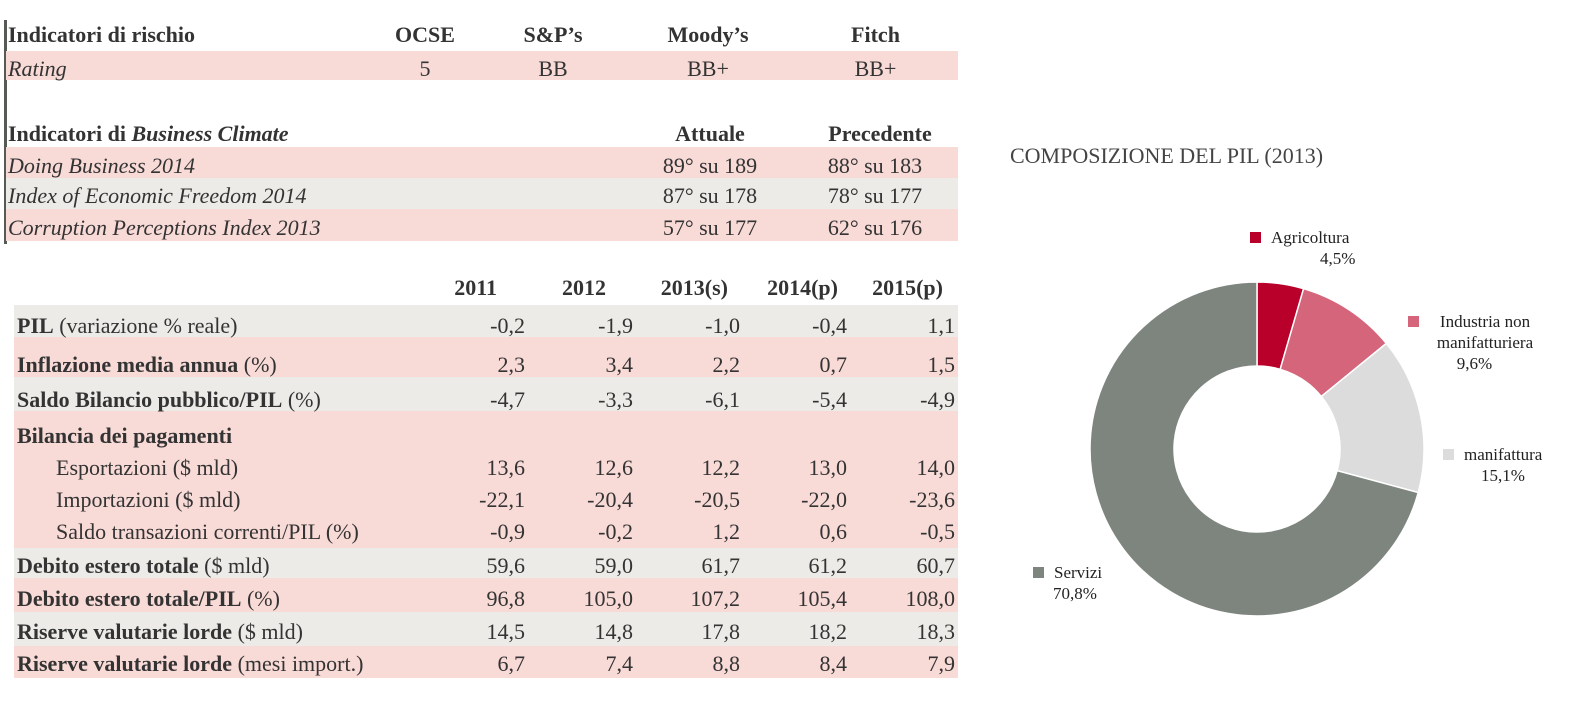 The image size is (1590, 708). I want to click on business-row-label: Index of Economic Freedom 2014, so click(157, 195).